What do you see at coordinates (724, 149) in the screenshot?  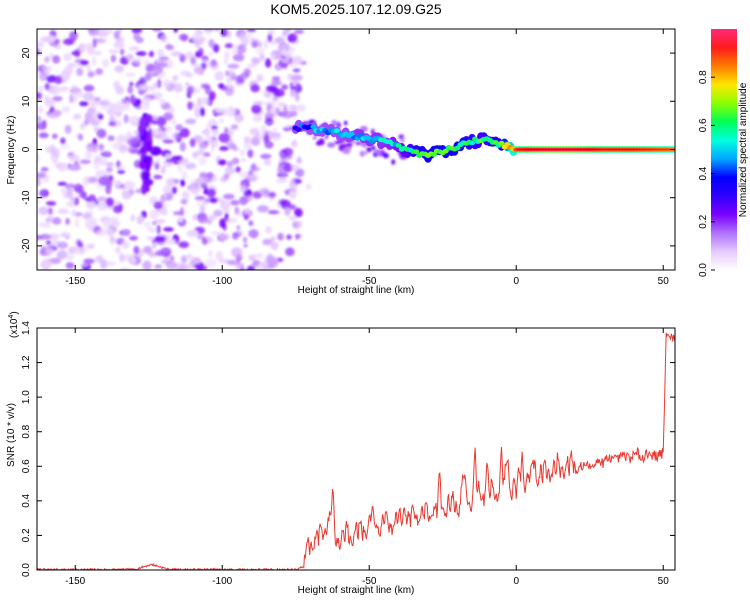 I see `colorbar-strip` at bounding box center [724, 149].